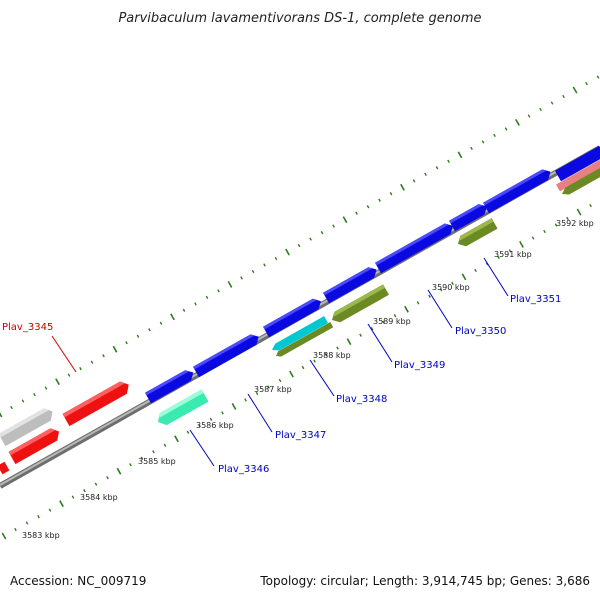  Describe the element at coordinates (41, 535) in the screenshot. I see `scale-label: 3583 kbp` at that location.